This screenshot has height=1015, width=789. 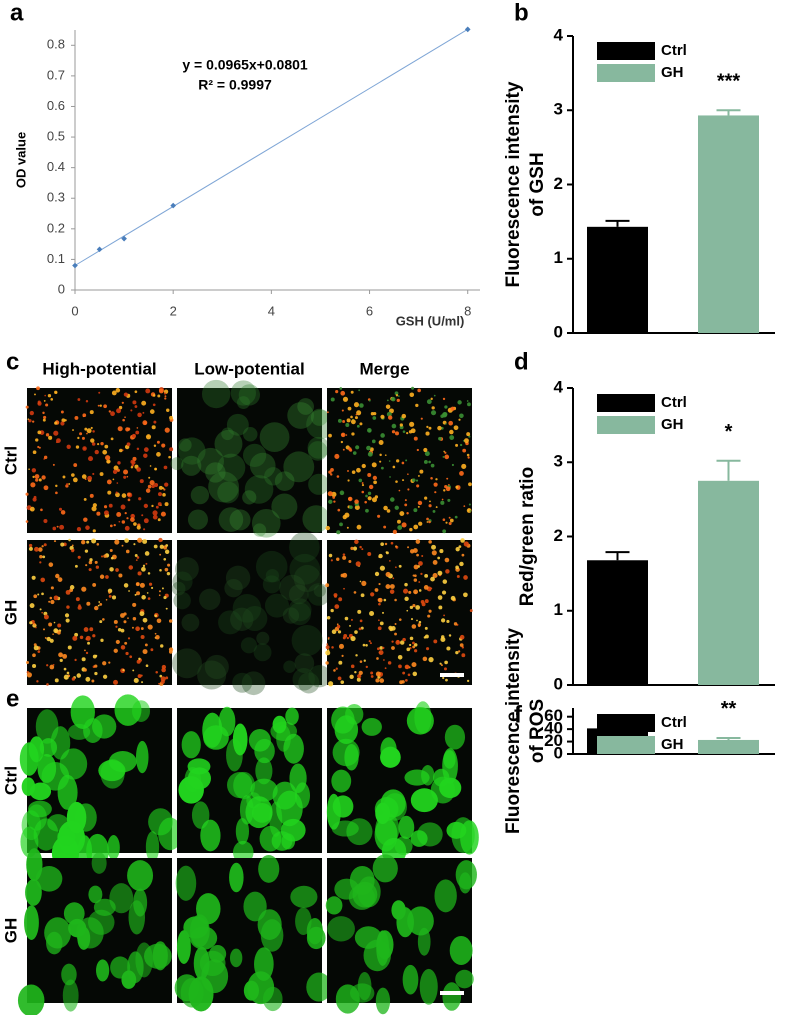 What do you see at coordinates (369, 310) in the screenshot?
I see `x-tick-label: 6` at bounding box center [369, 310].